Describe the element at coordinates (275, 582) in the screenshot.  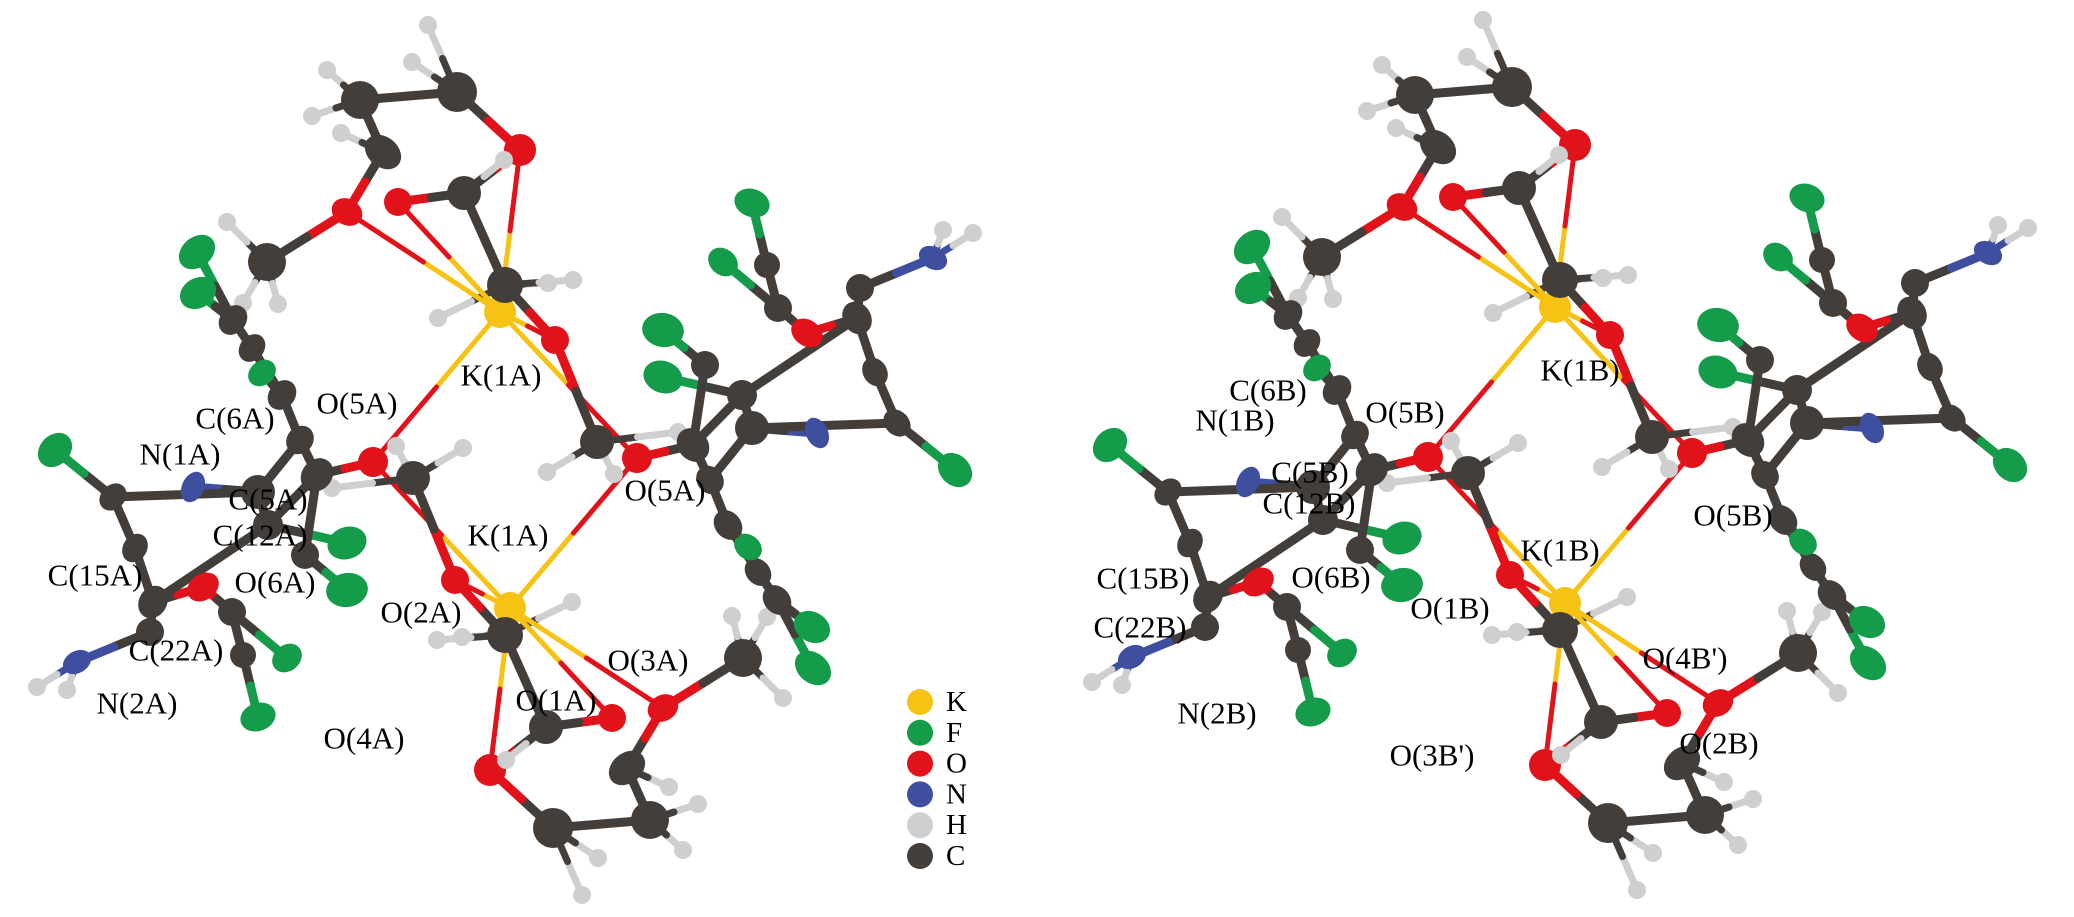
I see `atom-label: O(6A)` at that location.